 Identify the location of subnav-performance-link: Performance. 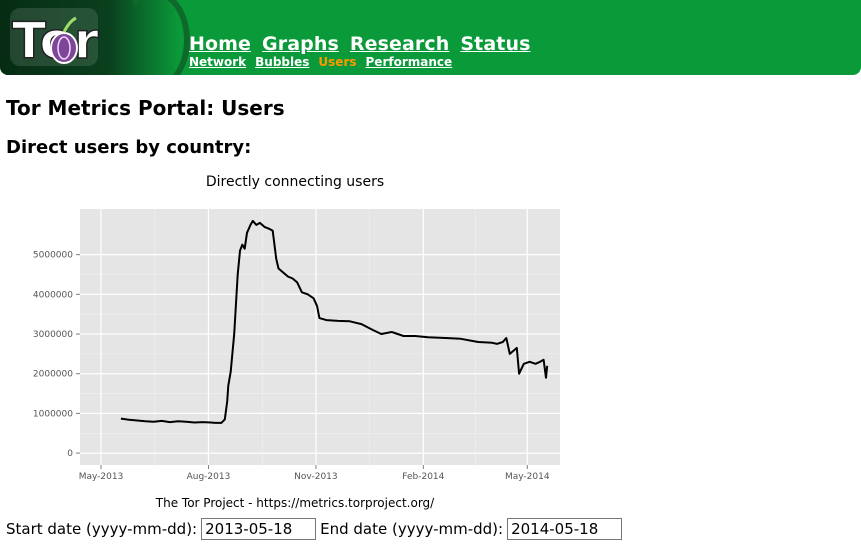
(409, 62).